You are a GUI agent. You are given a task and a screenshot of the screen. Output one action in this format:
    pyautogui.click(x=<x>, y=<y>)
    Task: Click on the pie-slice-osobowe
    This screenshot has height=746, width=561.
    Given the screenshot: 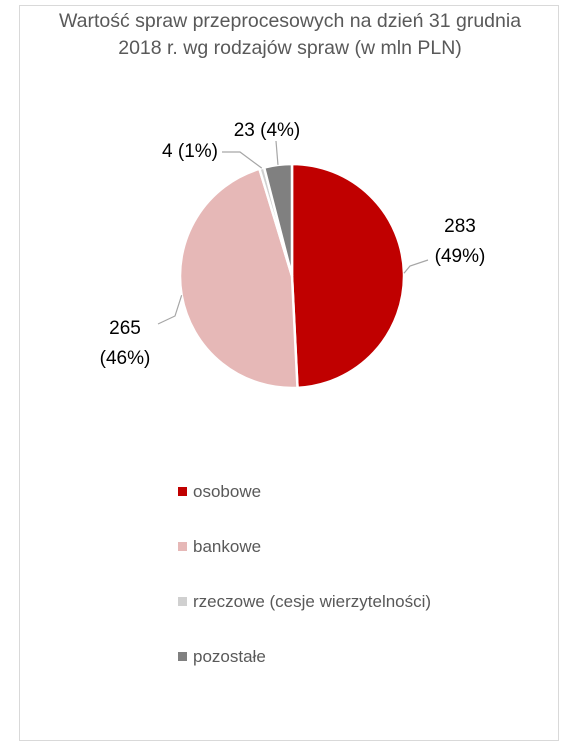 What is the action you would take?
    pyautogui.click(x=348, y=276)
    